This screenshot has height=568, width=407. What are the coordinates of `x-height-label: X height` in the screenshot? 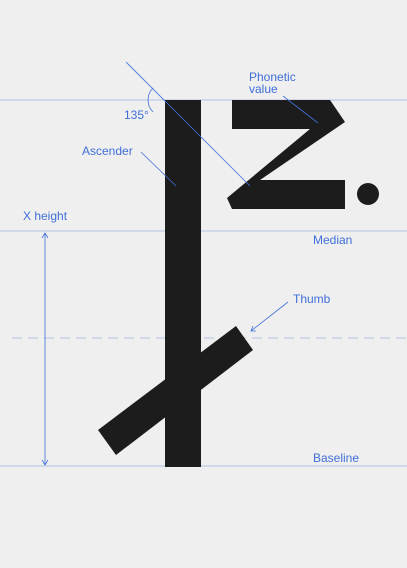 It's located at (45, 216).